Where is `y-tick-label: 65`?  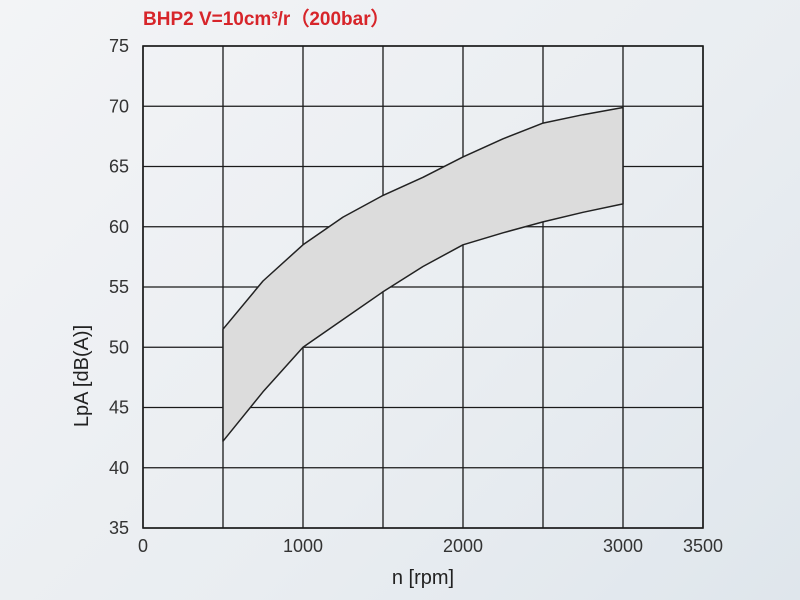
y-tick-label: 65 is located at coordinates (119, 167).